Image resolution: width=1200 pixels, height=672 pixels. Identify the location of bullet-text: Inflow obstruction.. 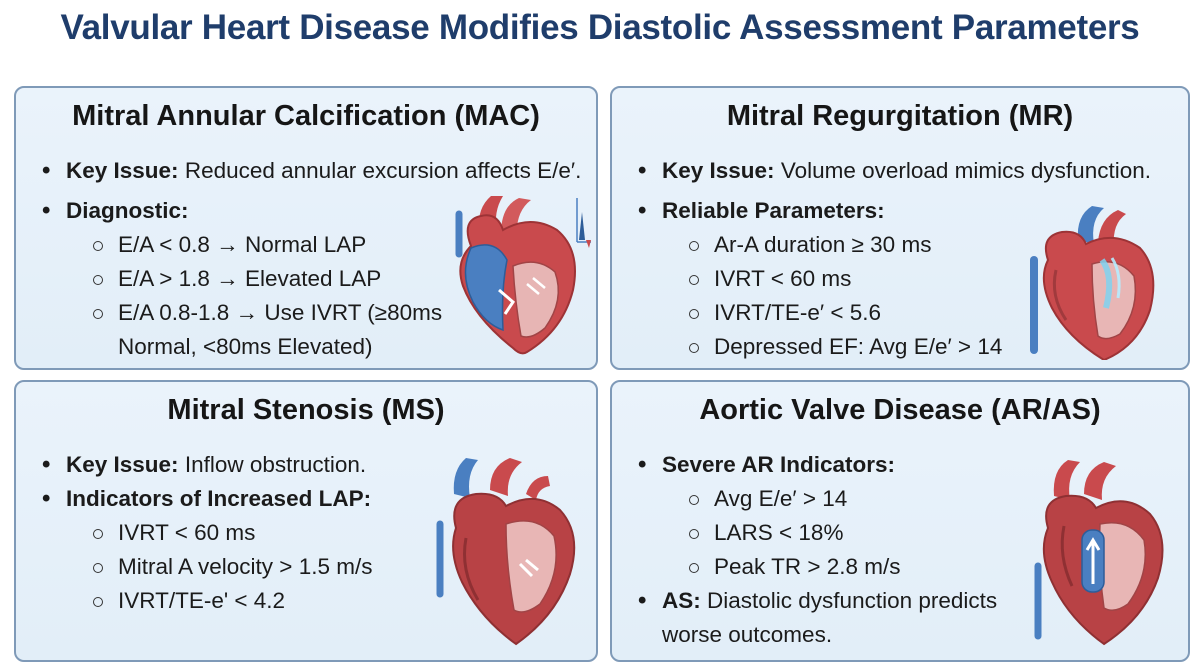
(275, 464).